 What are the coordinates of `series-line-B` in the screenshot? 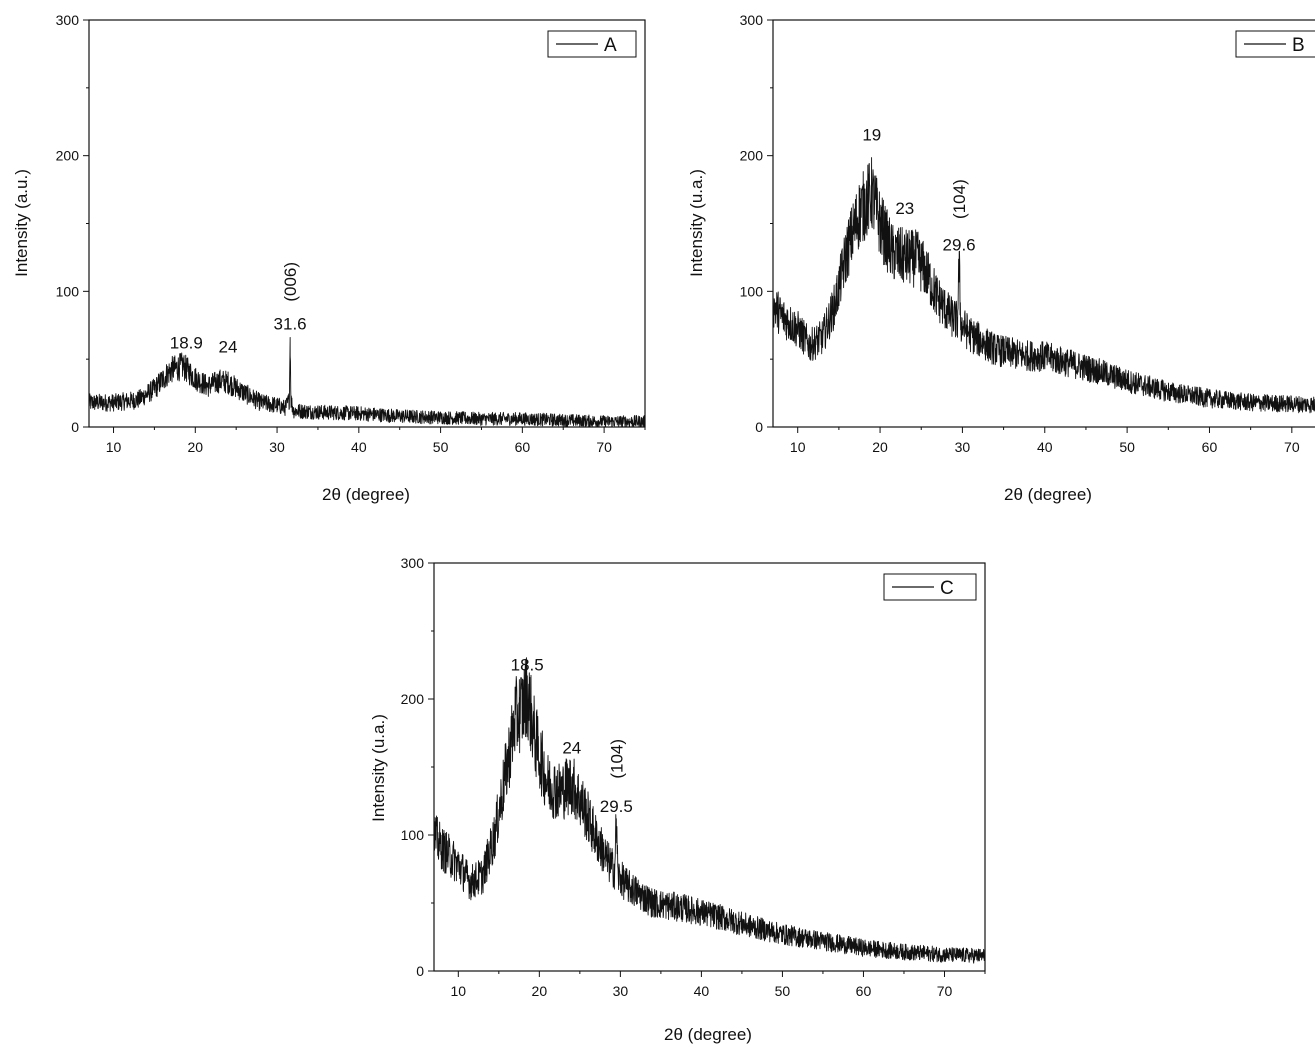 It's located at (1043, 285).